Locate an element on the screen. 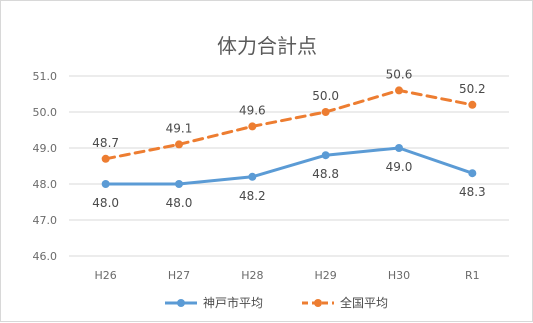 This screenshot has height=323, width=533. series-line is located at coordinates (289, 166).